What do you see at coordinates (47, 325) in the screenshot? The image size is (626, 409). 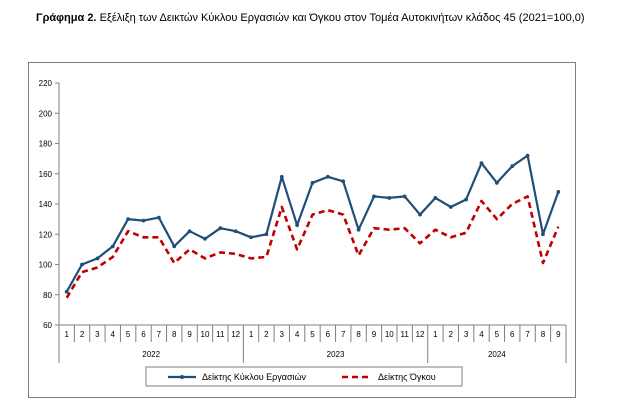 I see `y-tick-label: 60` at bounding box center [47, 325].